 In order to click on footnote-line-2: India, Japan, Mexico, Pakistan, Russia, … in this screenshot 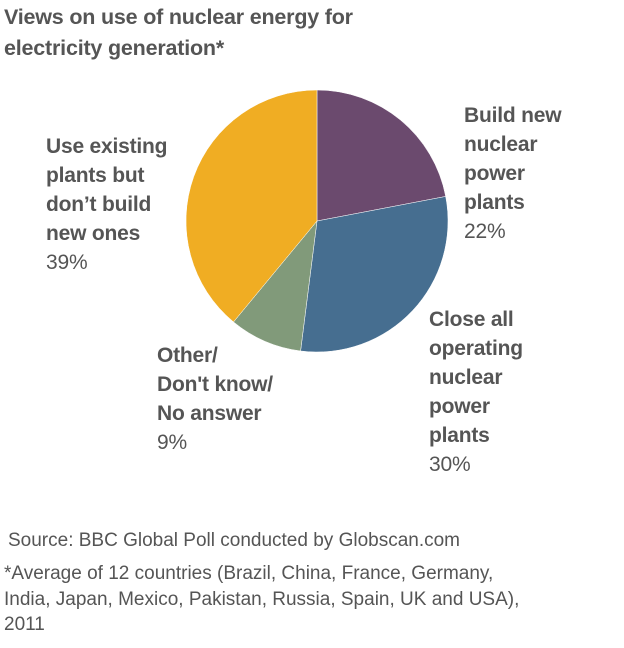, I will do `click(262, 599)`.